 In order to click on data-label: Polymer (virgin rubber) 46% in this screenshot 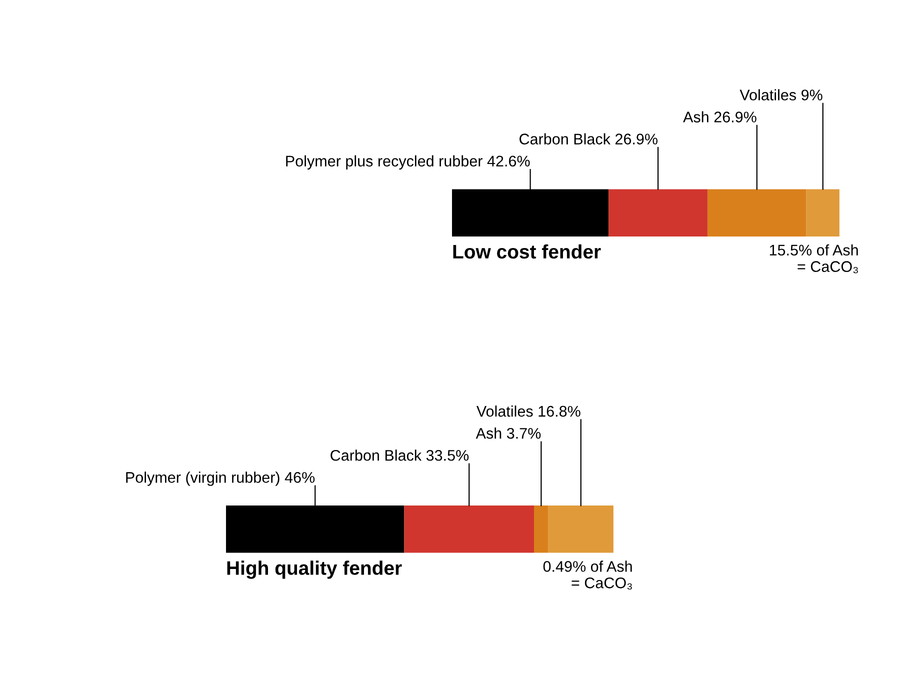, I will do `click(220, 479)`.